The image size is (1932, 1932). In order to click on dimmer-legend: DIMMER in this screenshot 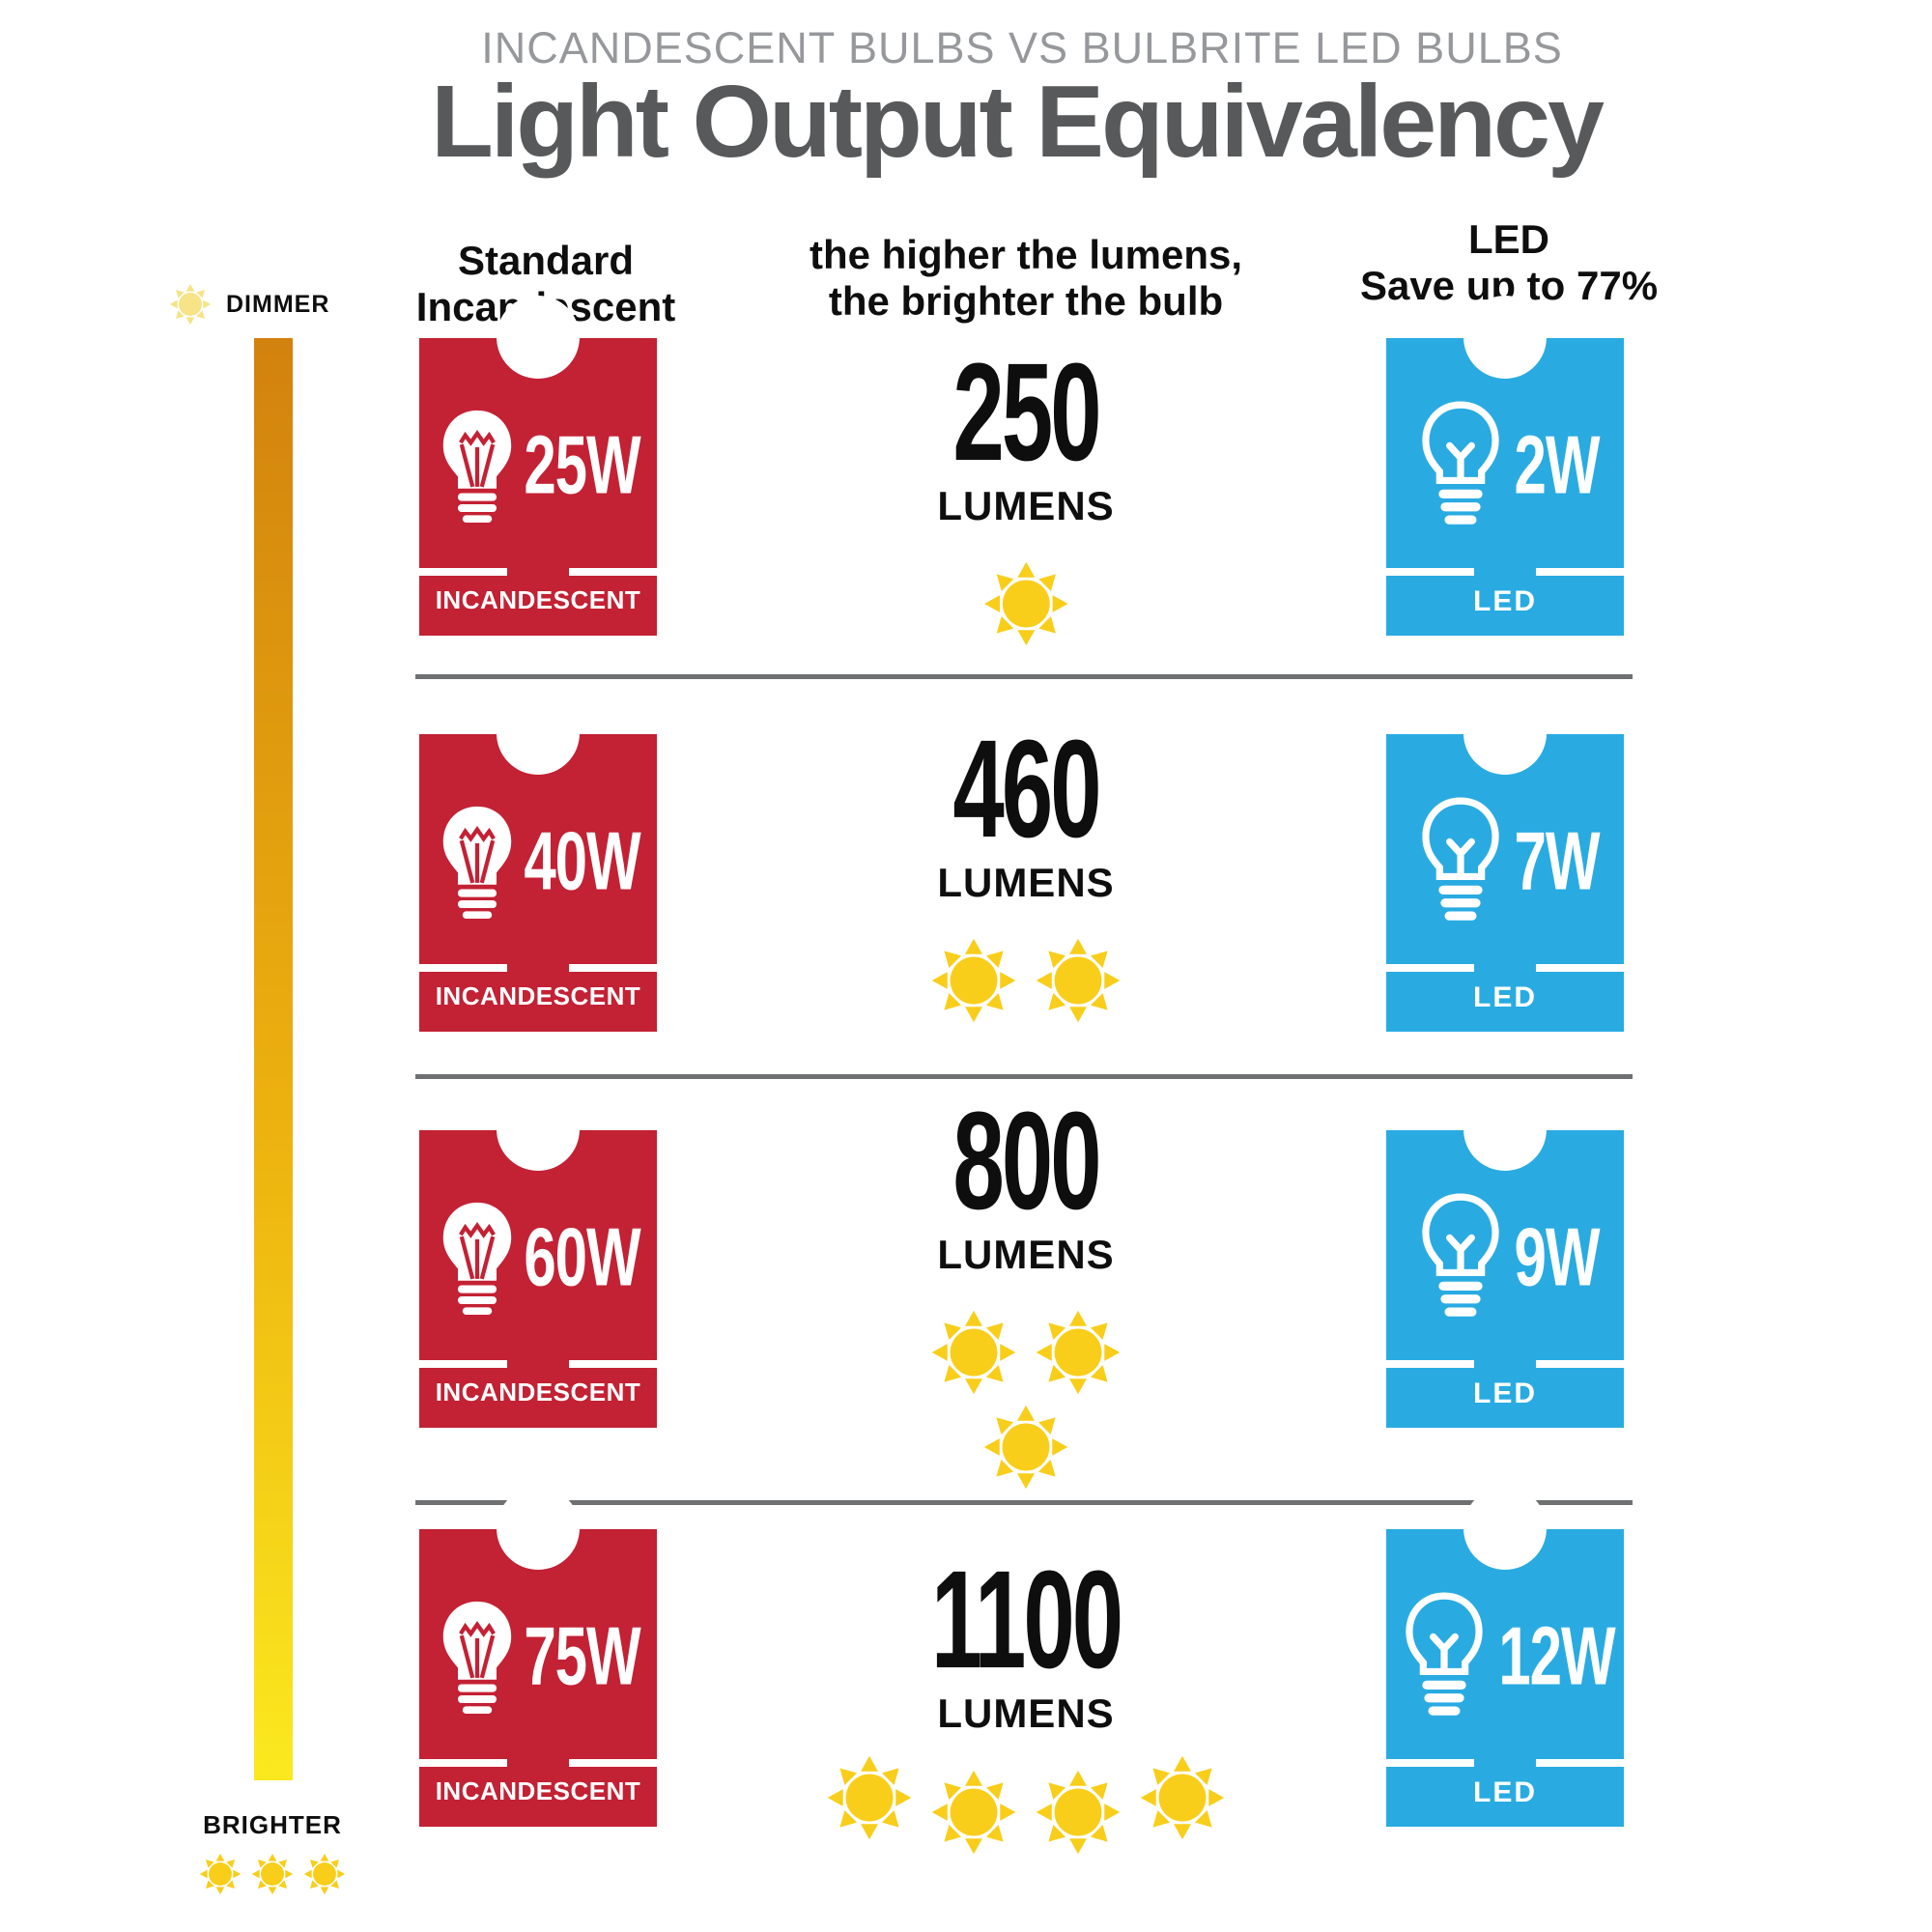, I will do `click(248, 304)`.